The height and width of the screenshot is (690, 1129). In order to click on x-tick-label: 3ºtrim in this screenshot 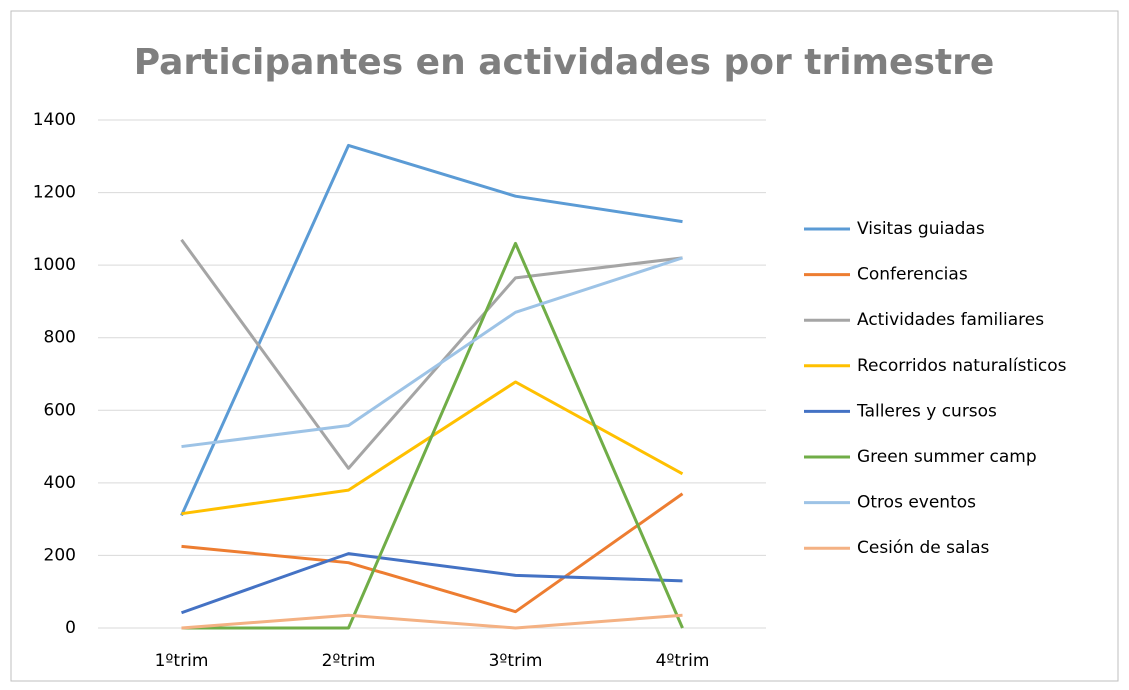, I will do `click(516, 661)`.